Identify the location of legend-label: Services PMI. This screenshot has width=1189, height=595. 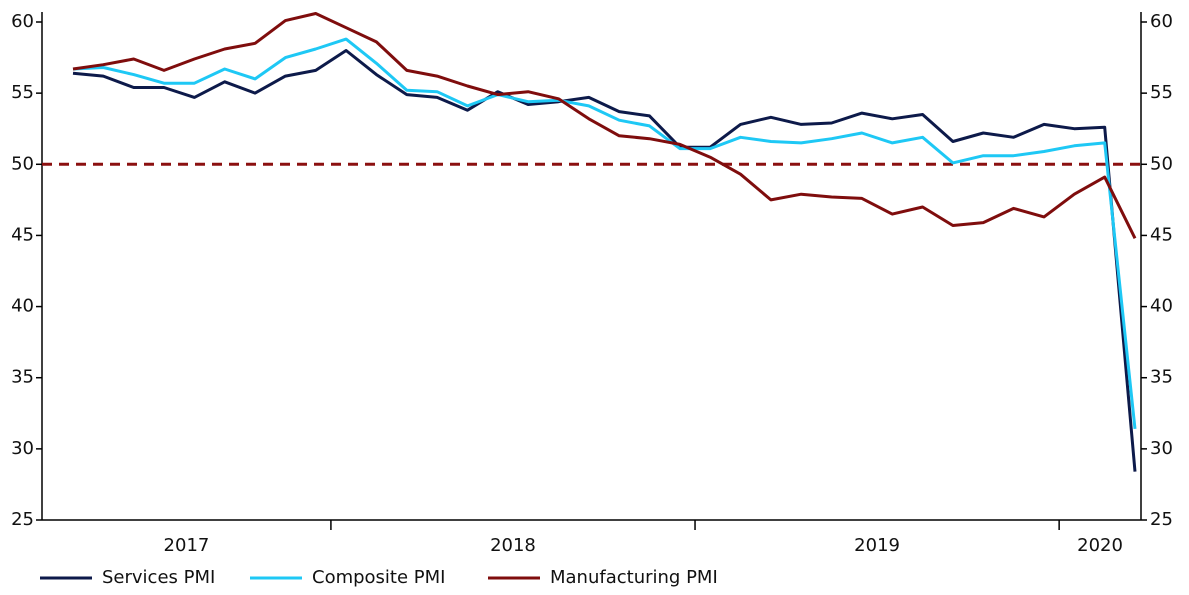
(158, 577).